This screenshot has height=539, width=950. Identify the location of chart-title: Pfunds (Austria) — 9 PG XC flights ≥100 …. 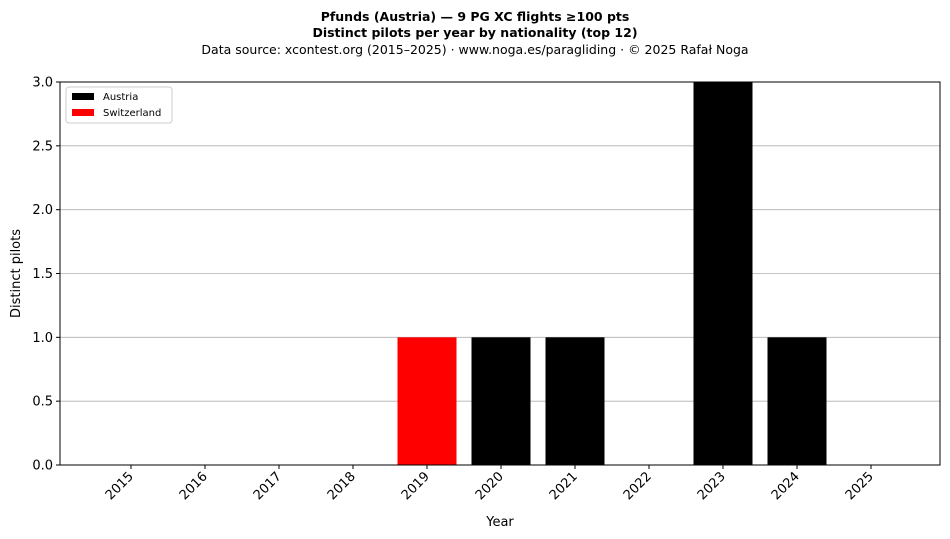
(475, 16).